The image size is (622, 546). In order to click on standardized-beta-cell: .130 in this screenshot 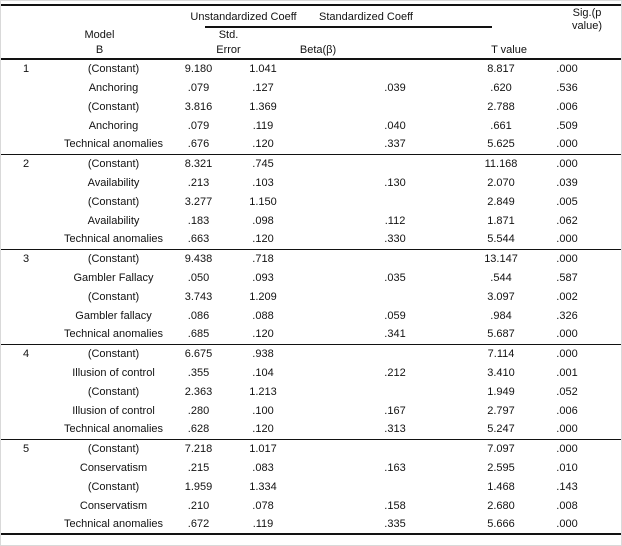, I will do `click(395, 182)`.